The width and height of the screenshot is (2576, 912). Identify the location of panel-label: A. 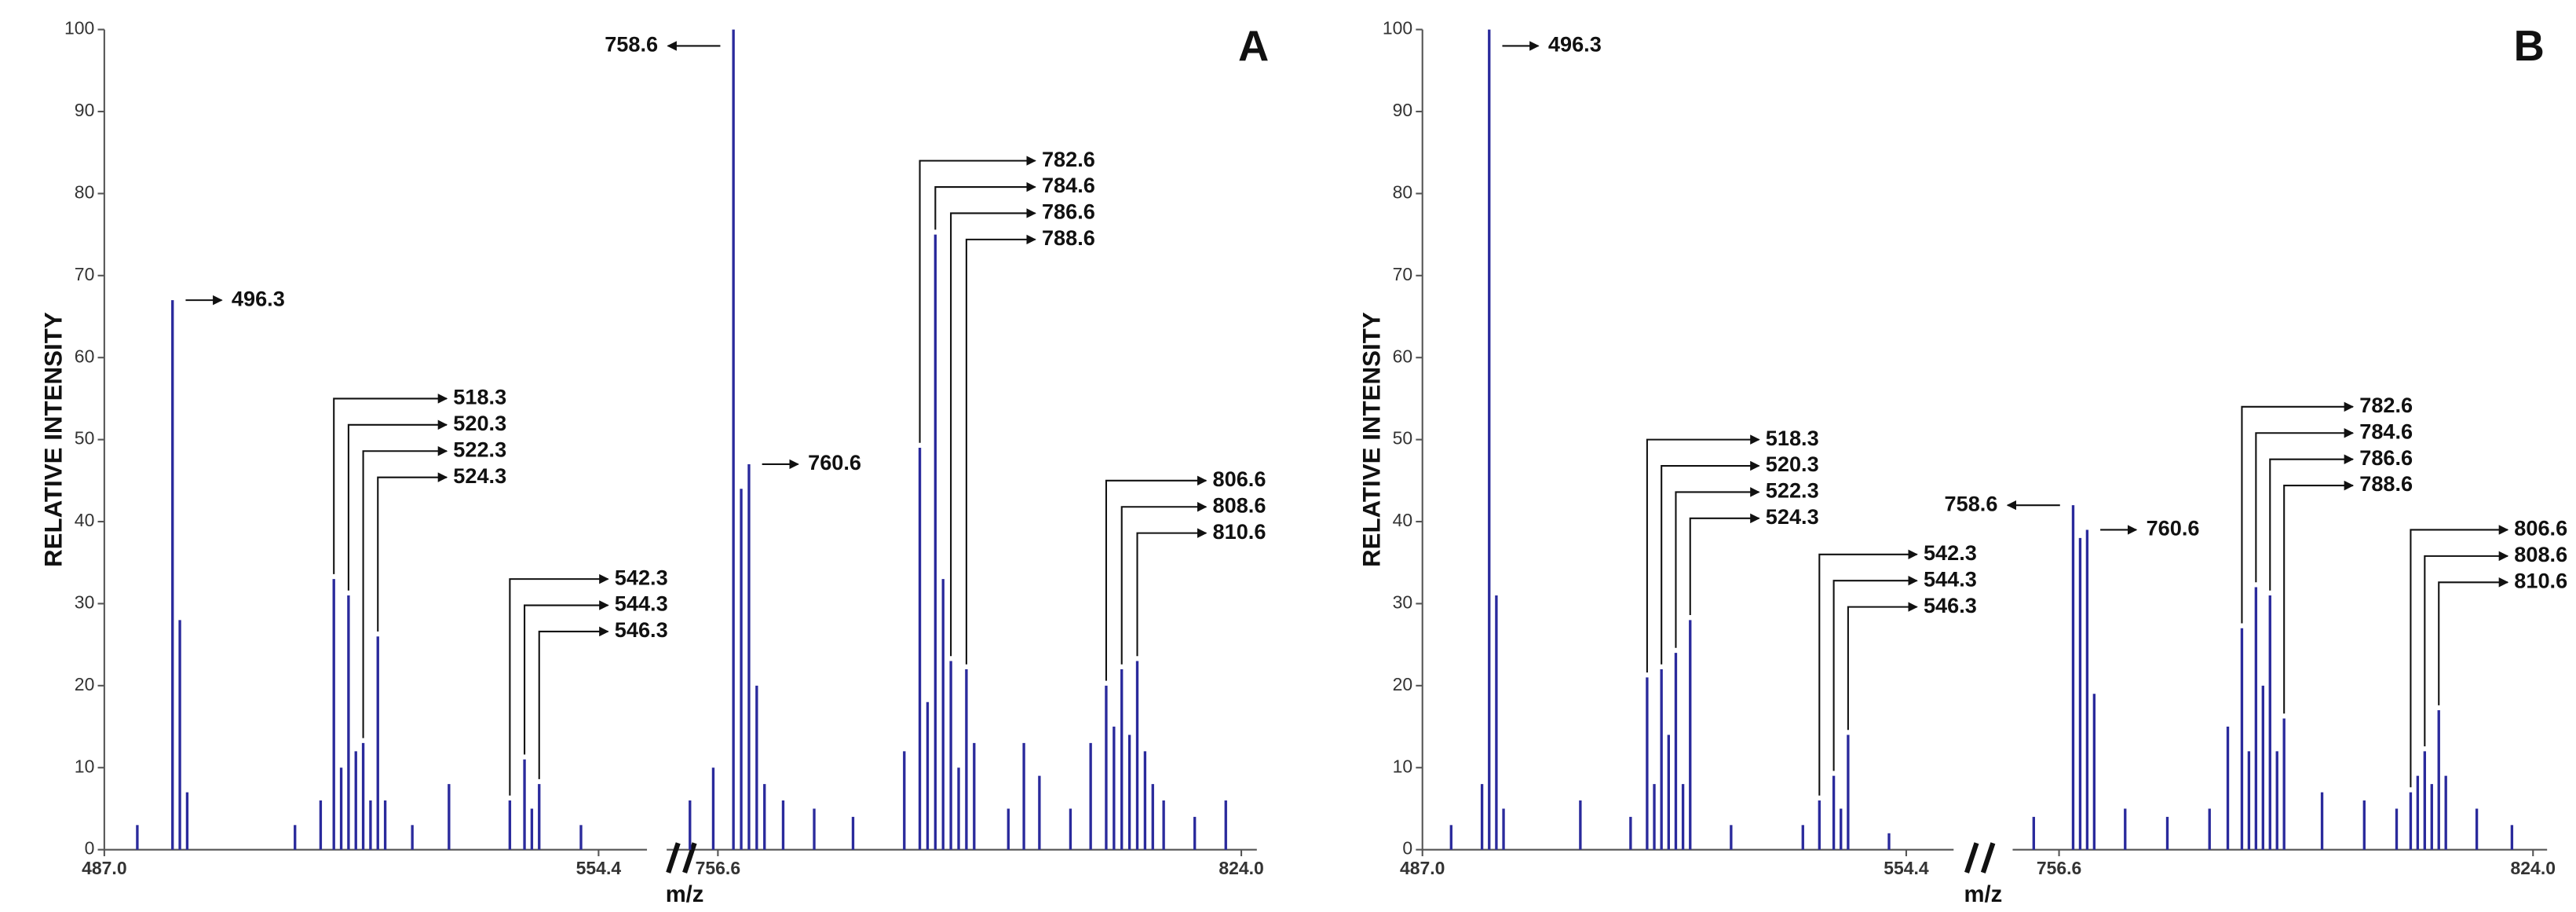
(1253, 46).